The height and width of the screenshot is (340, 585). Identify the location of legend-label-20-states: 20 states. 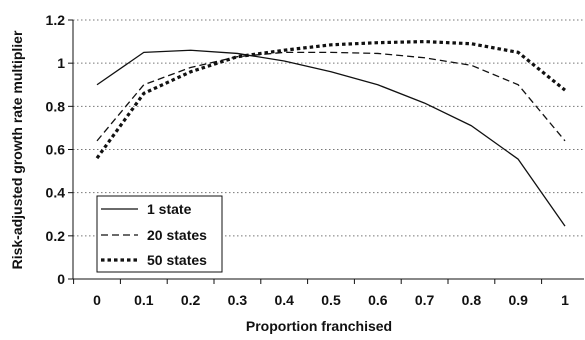
(177, 235).